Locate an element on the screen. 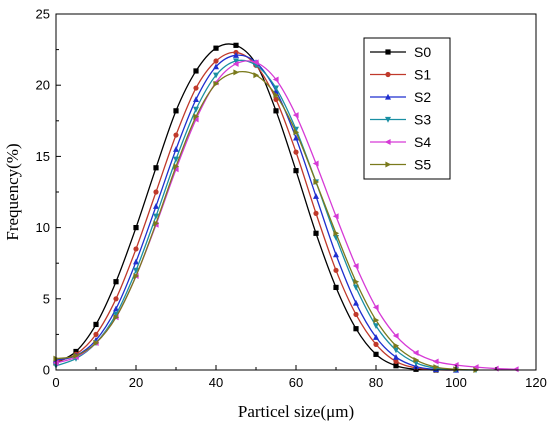 This screenshot has width=550, height=431. x-tick-label: 120 is located at coordinates (536, 382).